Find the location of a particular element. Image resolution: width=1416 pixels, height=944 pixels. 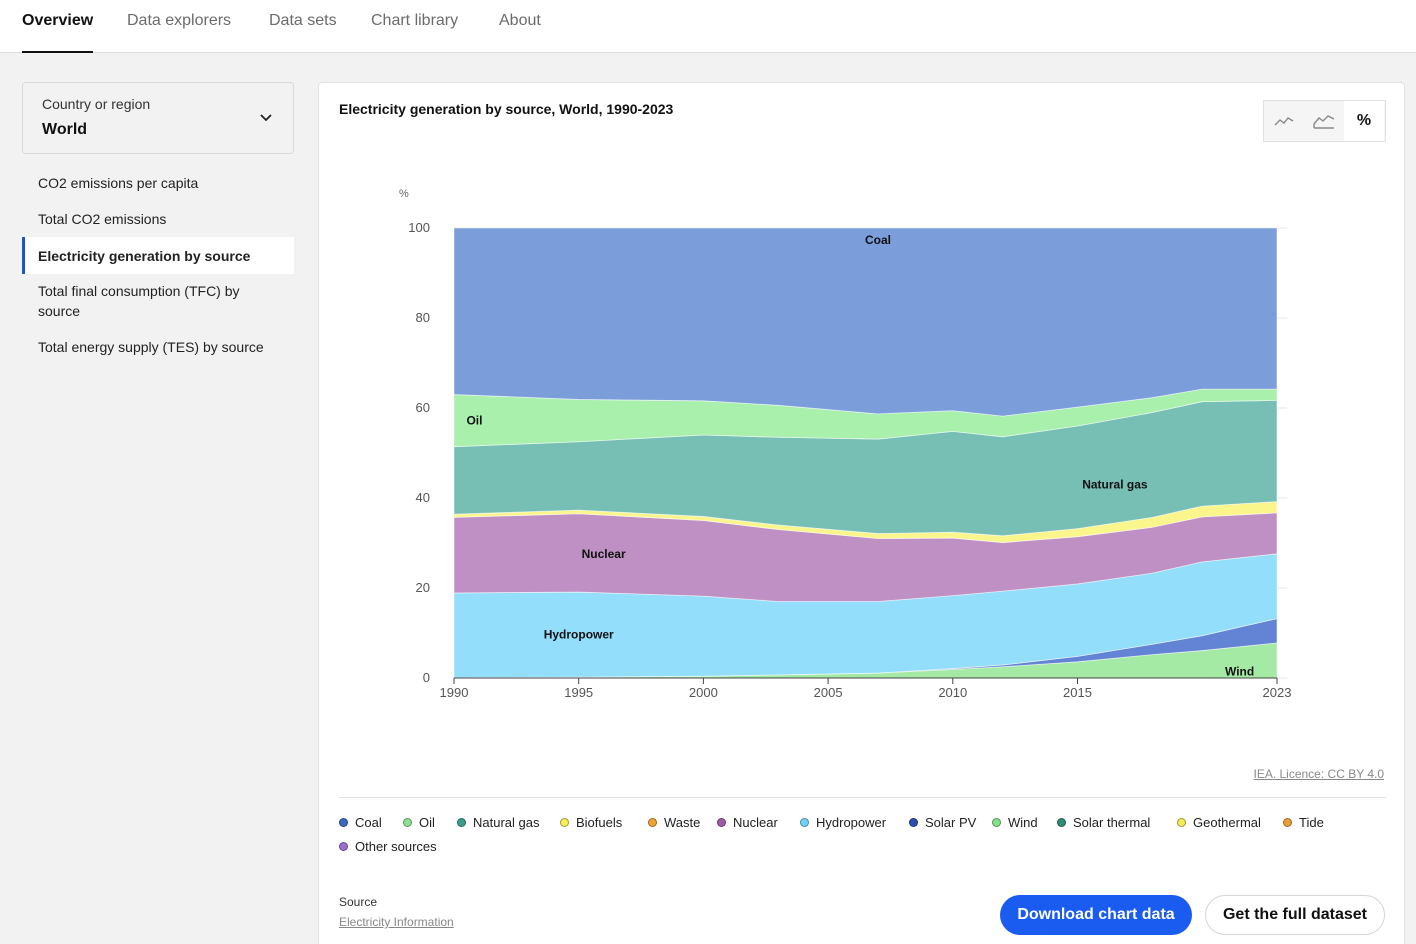

chart-type-toggle: % is located at coordinates (1324, 121).